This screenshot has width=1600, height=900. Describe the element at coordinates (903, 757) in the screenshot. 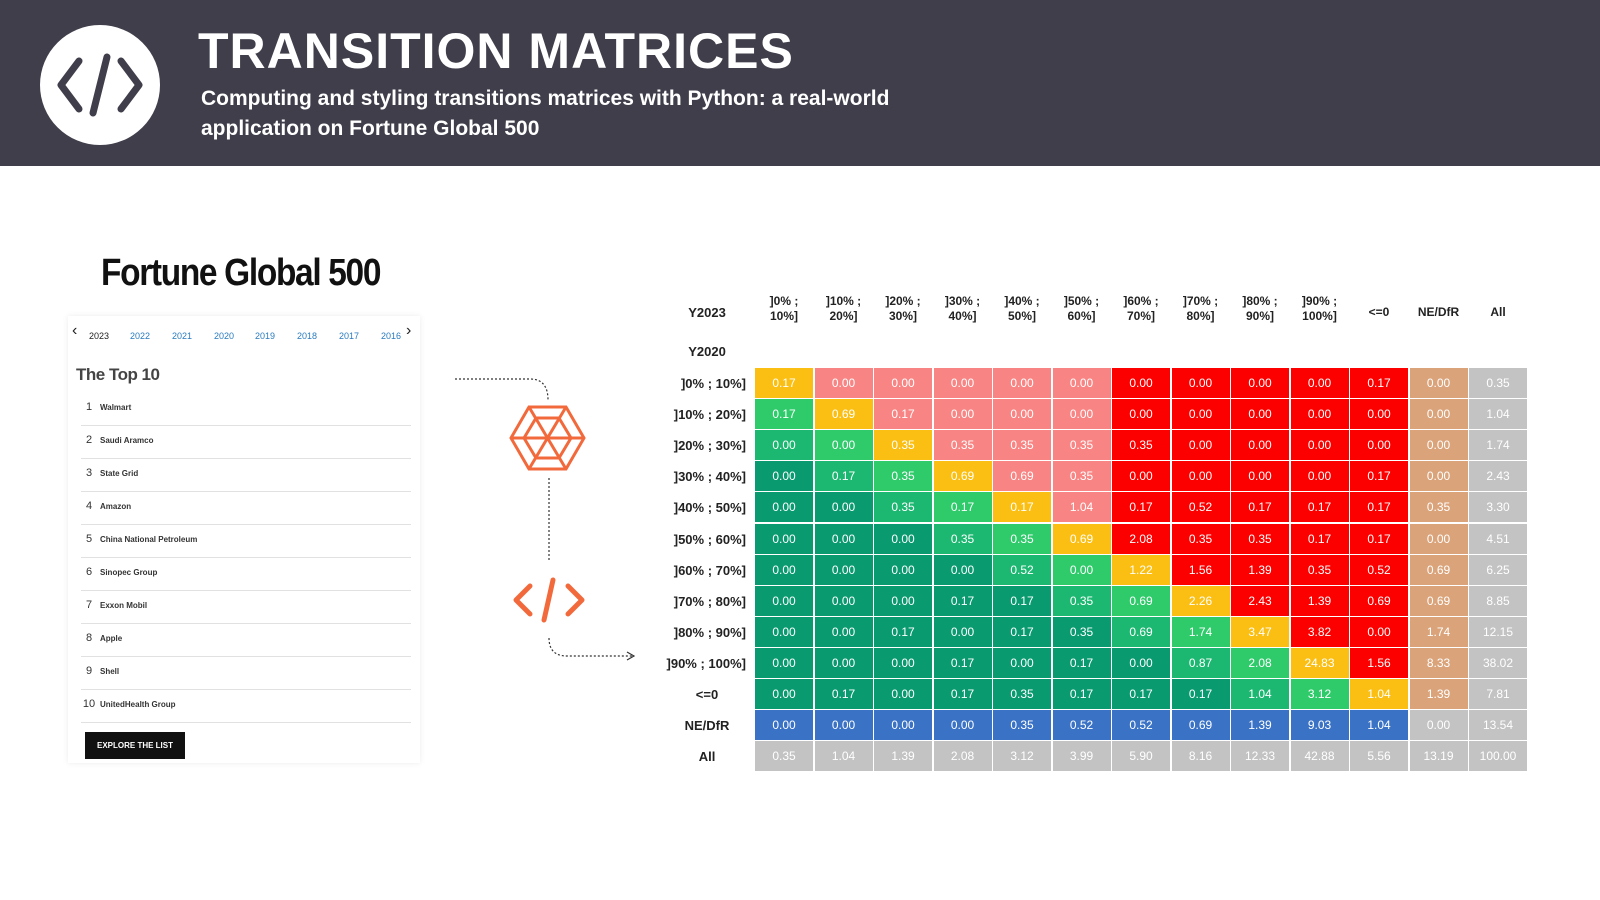

I see `matrix-cell: 1.39` at that location.